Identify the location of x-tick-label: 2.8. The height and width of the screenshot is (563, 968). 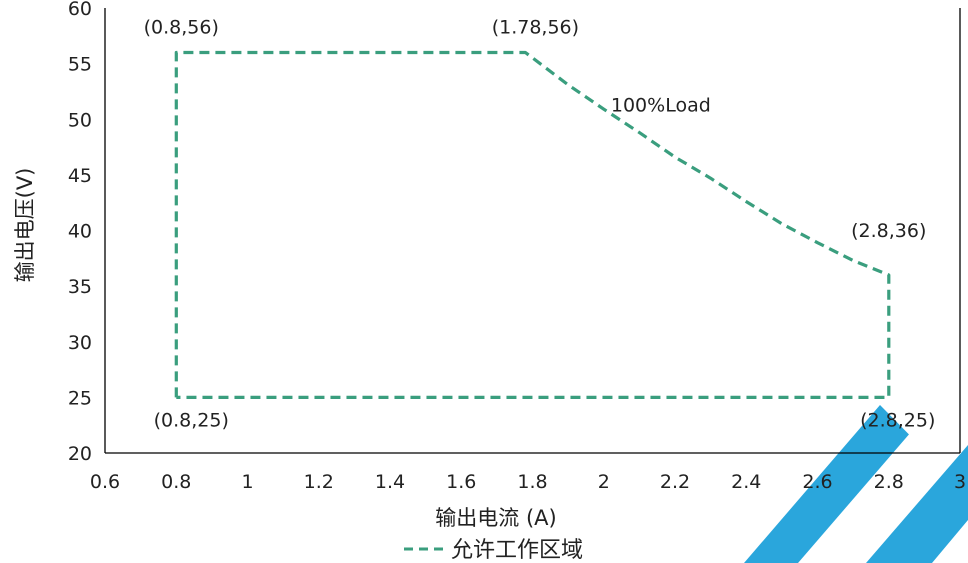
(889, 482).